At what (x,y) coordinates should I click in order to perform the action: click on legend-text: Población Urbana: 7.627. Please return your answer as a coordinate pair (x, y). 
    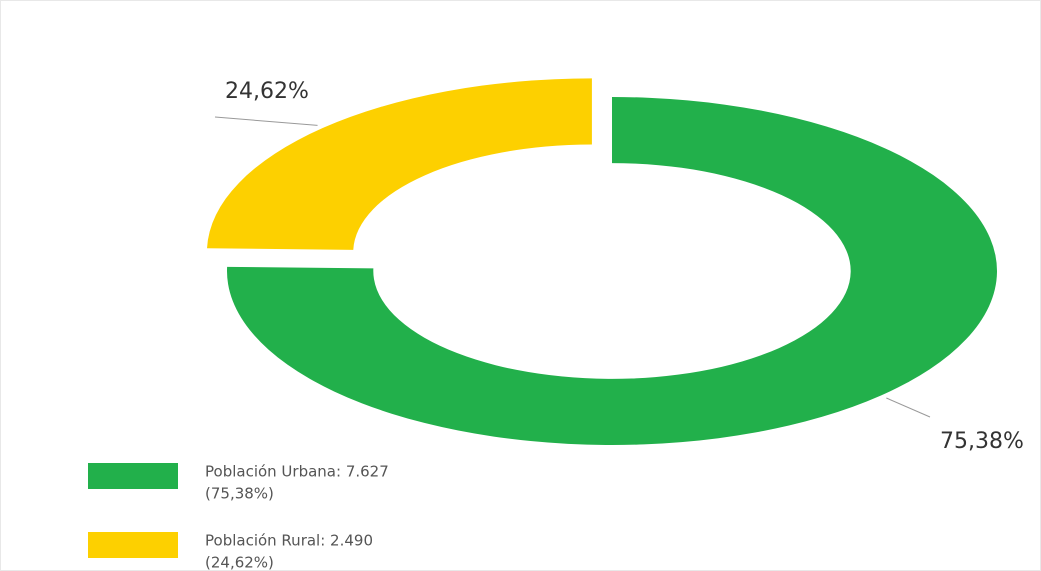
    Looking at the image, I should click on (297, 472).